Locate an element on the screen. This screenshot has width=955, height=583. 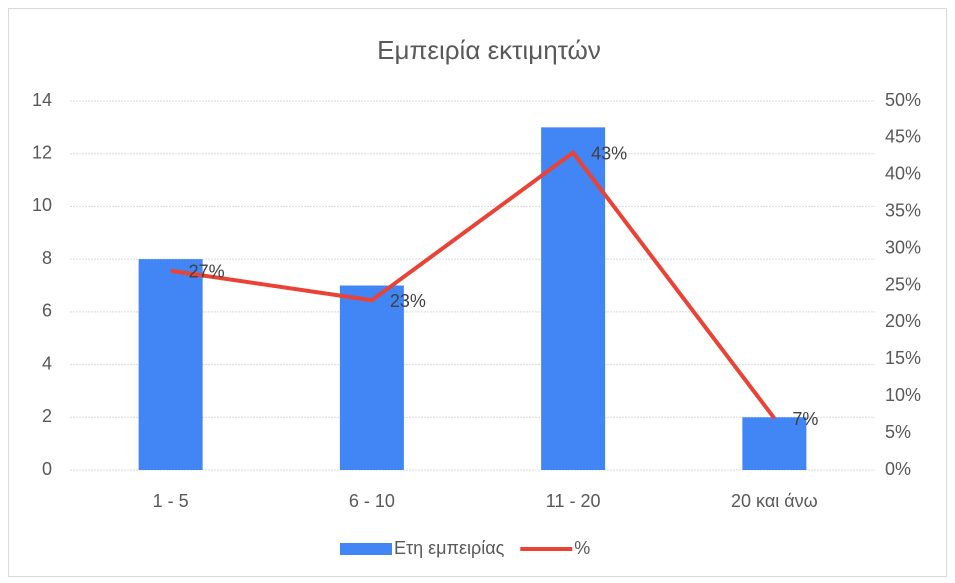
x-tick-label: 20 και άνω is located at coordinates (774, 501).